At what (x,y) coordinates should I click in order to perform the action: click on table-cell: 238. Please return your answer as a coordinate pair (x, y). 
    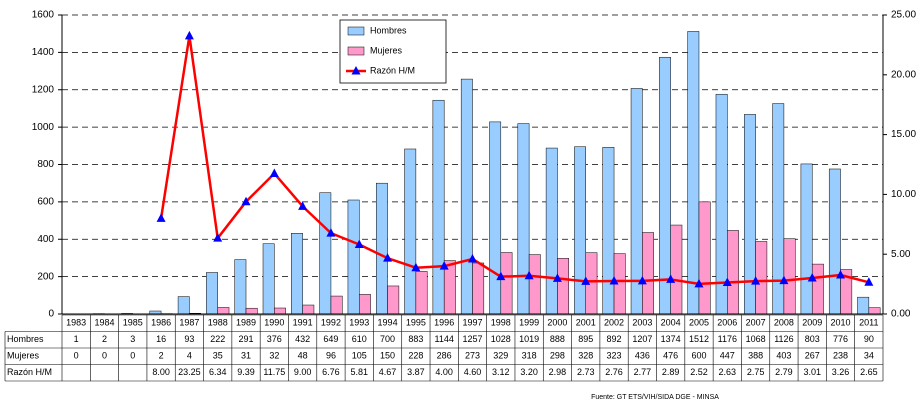
    Looking at the image, I should click on (840, 356).